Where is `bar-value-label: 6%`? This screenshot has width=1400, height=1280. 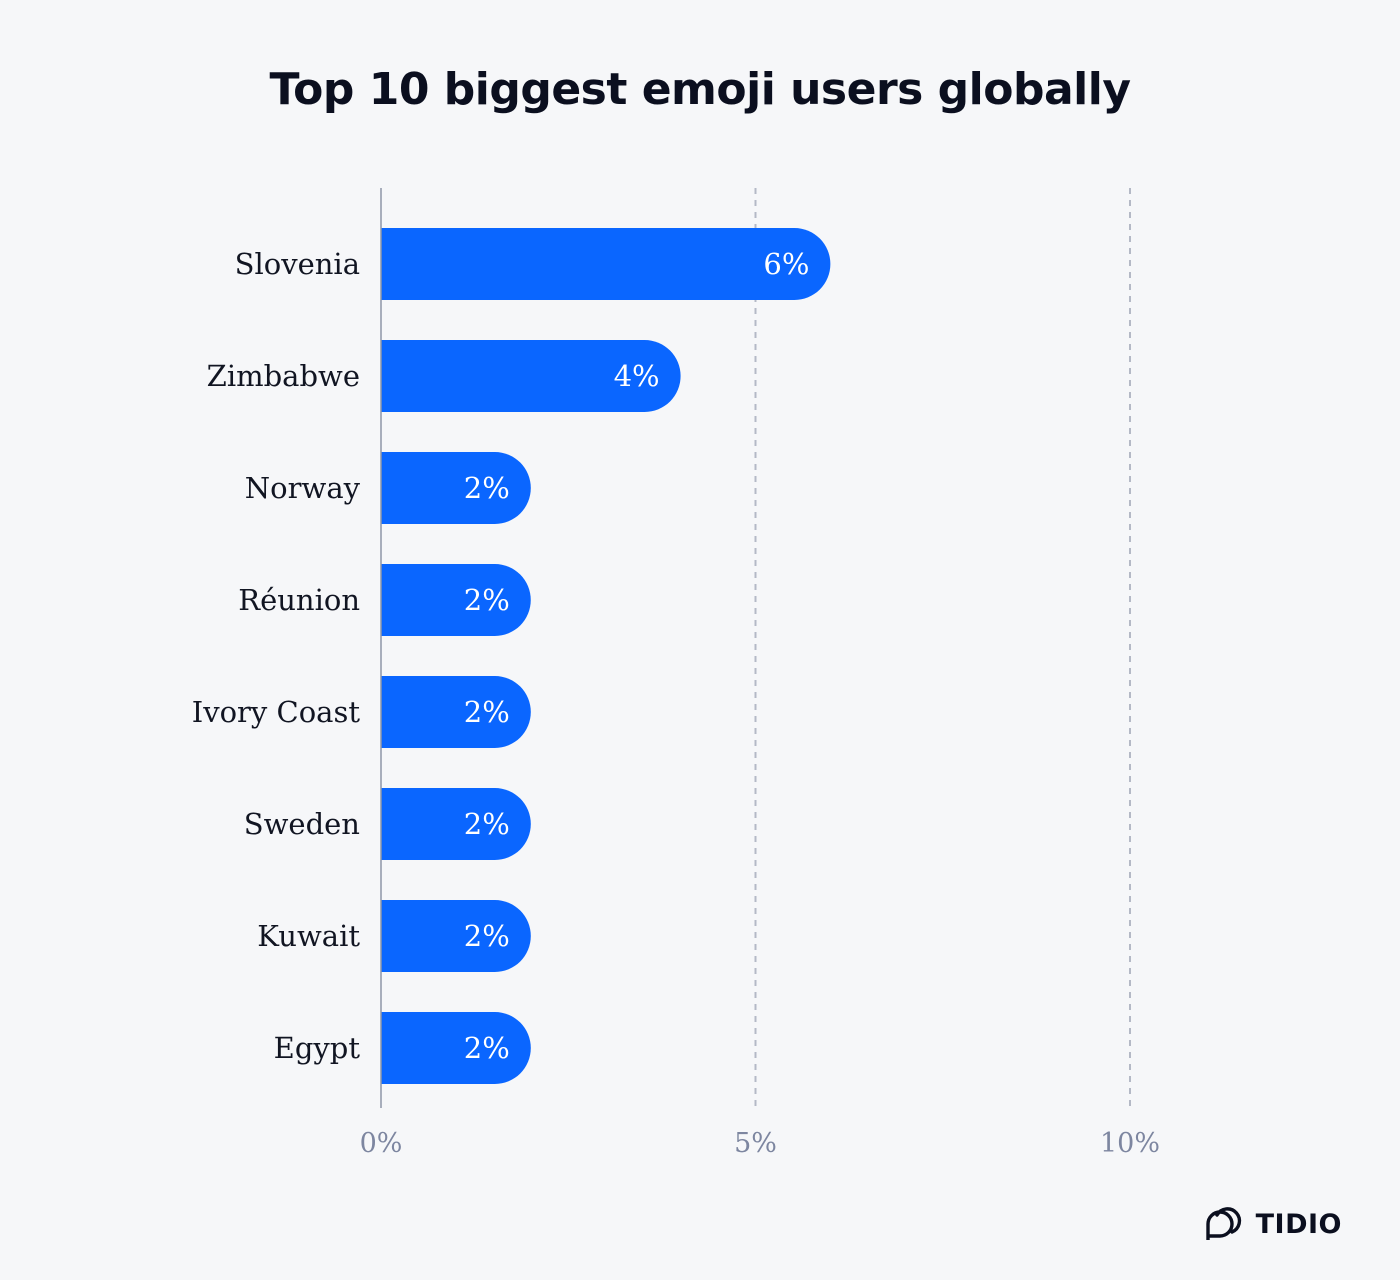
bar-value-label: 6% is located at coordinates (786, 264).